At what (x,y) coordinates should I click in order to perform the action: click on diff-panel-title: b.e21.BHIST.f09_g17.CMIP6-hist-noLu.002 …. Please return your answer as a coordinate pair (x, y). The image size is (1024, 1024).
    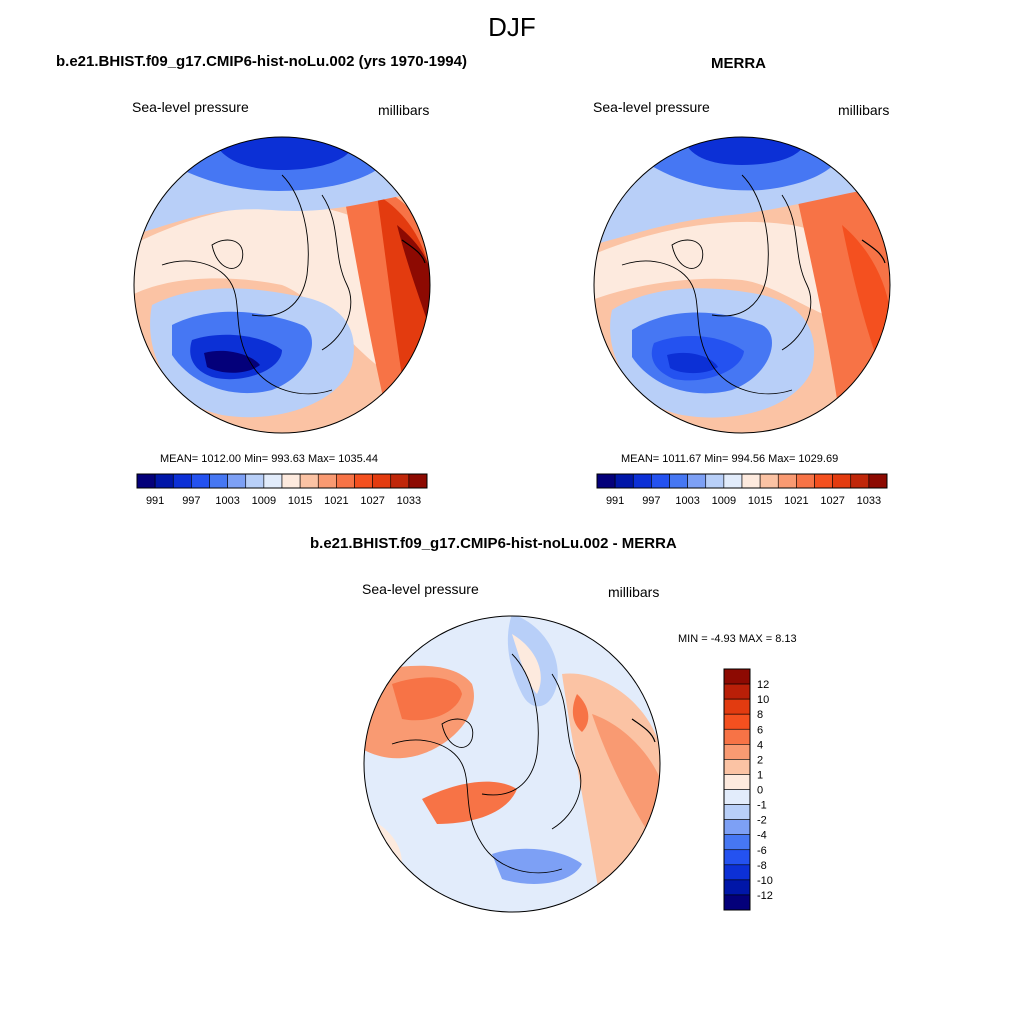
    Looking at the image, I should click on (493, 543).